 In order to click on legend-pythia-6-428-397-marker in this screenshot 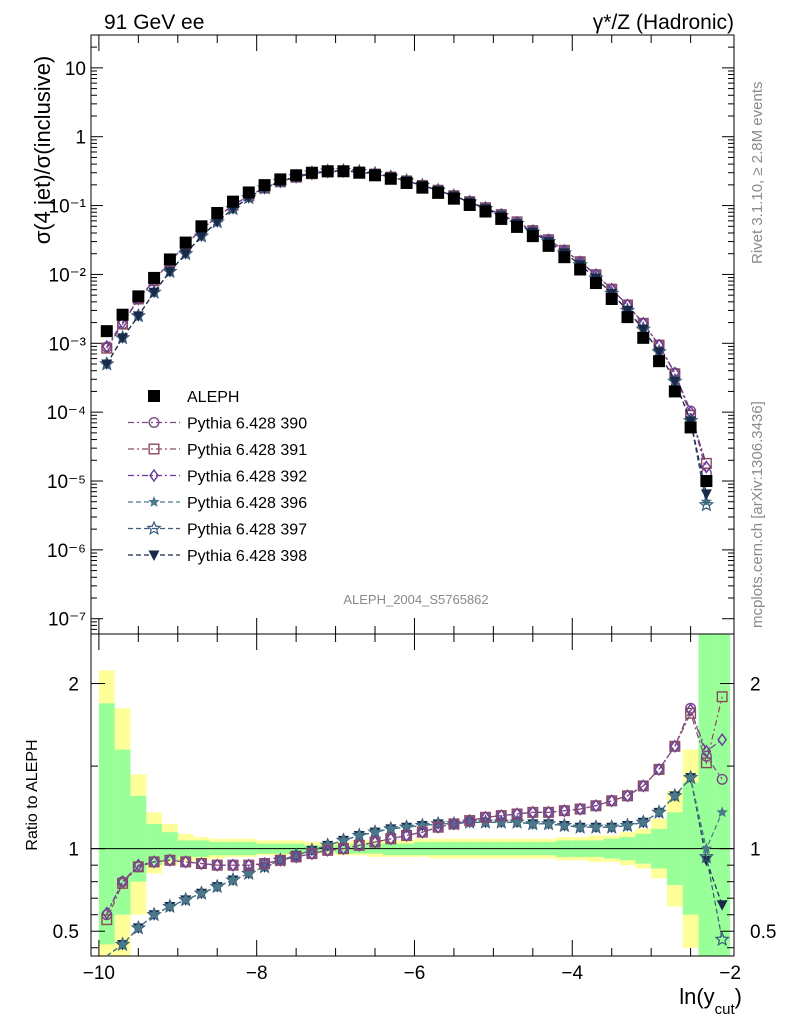, I will do `click(154, 528)`.